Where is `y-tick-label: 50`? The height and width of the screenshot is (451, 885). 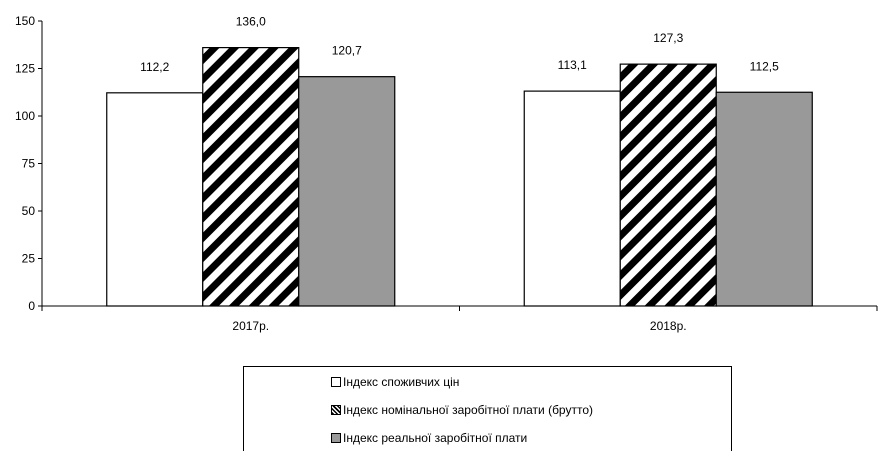
y-tick-label: 50 is located at coordinates (29, 211).